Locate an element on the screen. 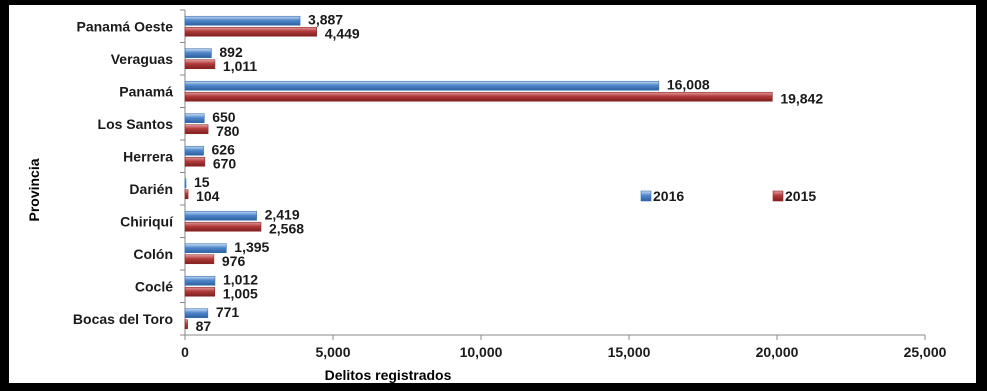 Image resolution: width=987 pixels, height=391 pixels. value-label-2016: 1,012 is located at coordinates (240, 279).